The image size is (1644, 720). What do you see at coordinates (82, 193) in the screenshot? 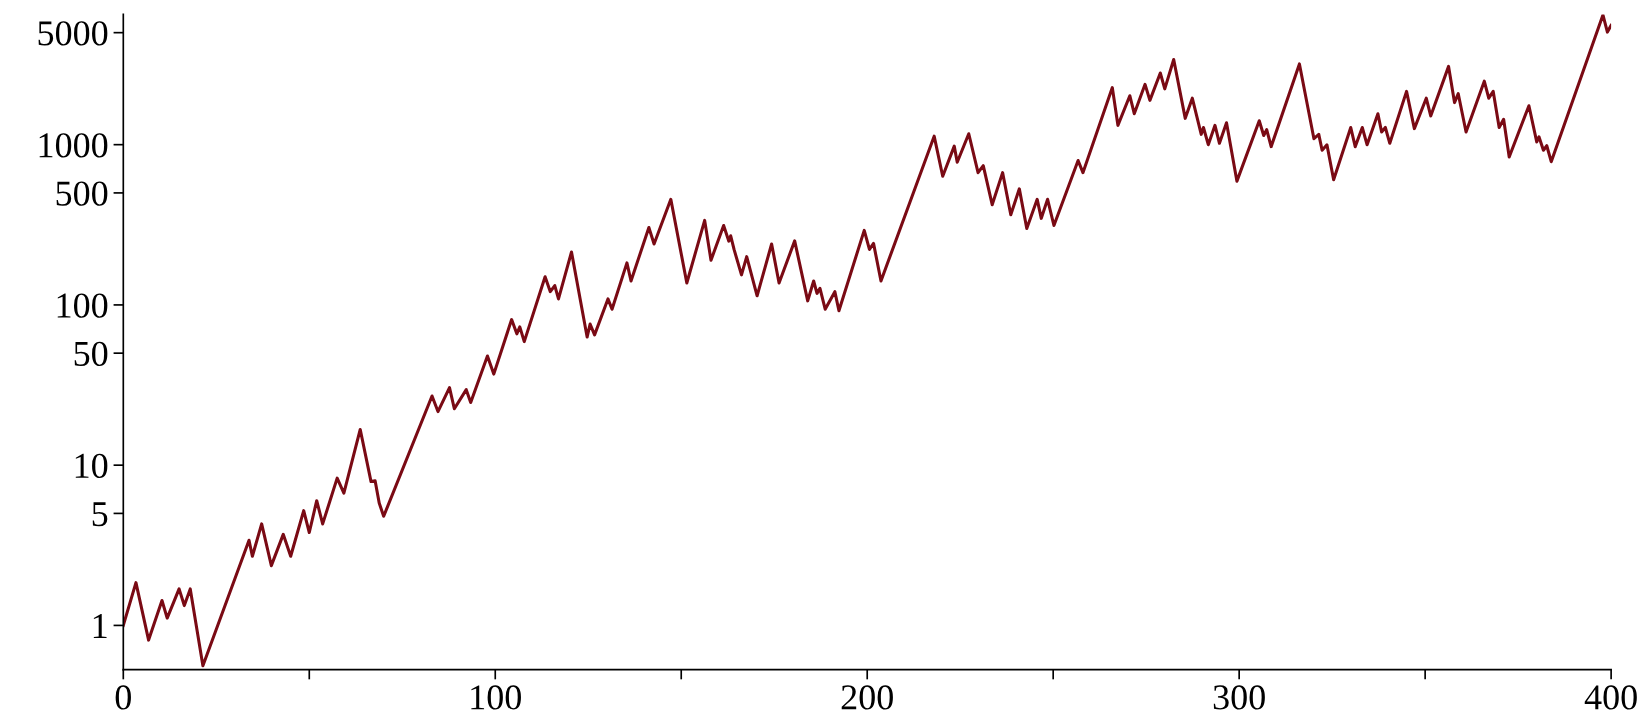
I see `y-tick-label: 500` at bounding box center [82, 193].